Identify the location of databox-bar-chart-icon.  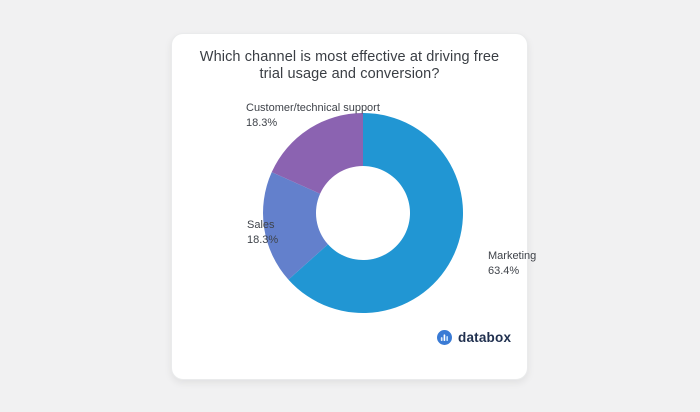
(444, 337).